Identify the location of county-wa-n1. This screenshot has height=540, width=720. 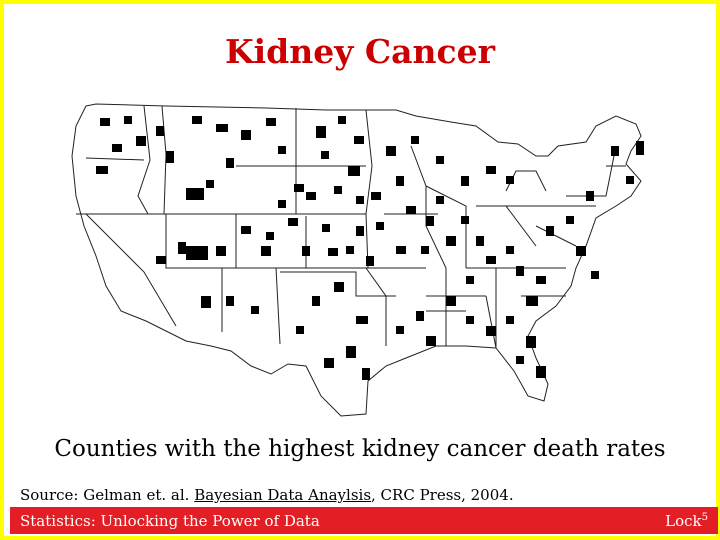
(105, 122).